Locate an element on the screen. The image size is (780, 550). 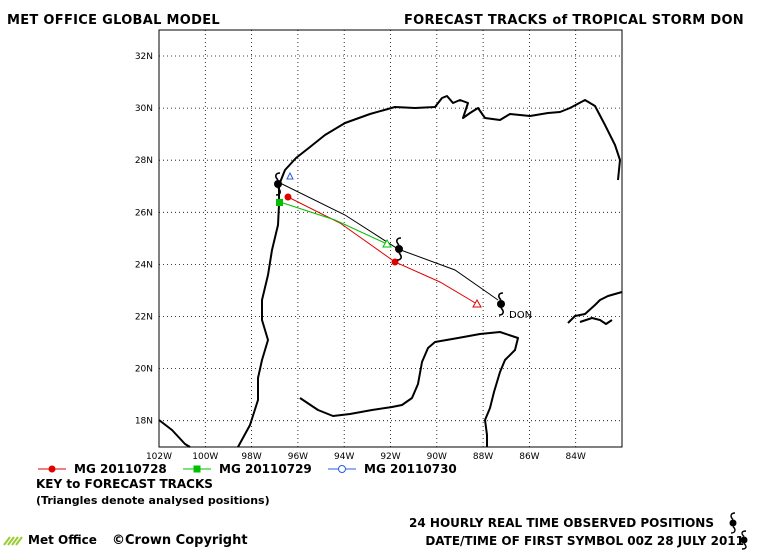
met-office-logo: Met Office is located at coordinates (49, 540).